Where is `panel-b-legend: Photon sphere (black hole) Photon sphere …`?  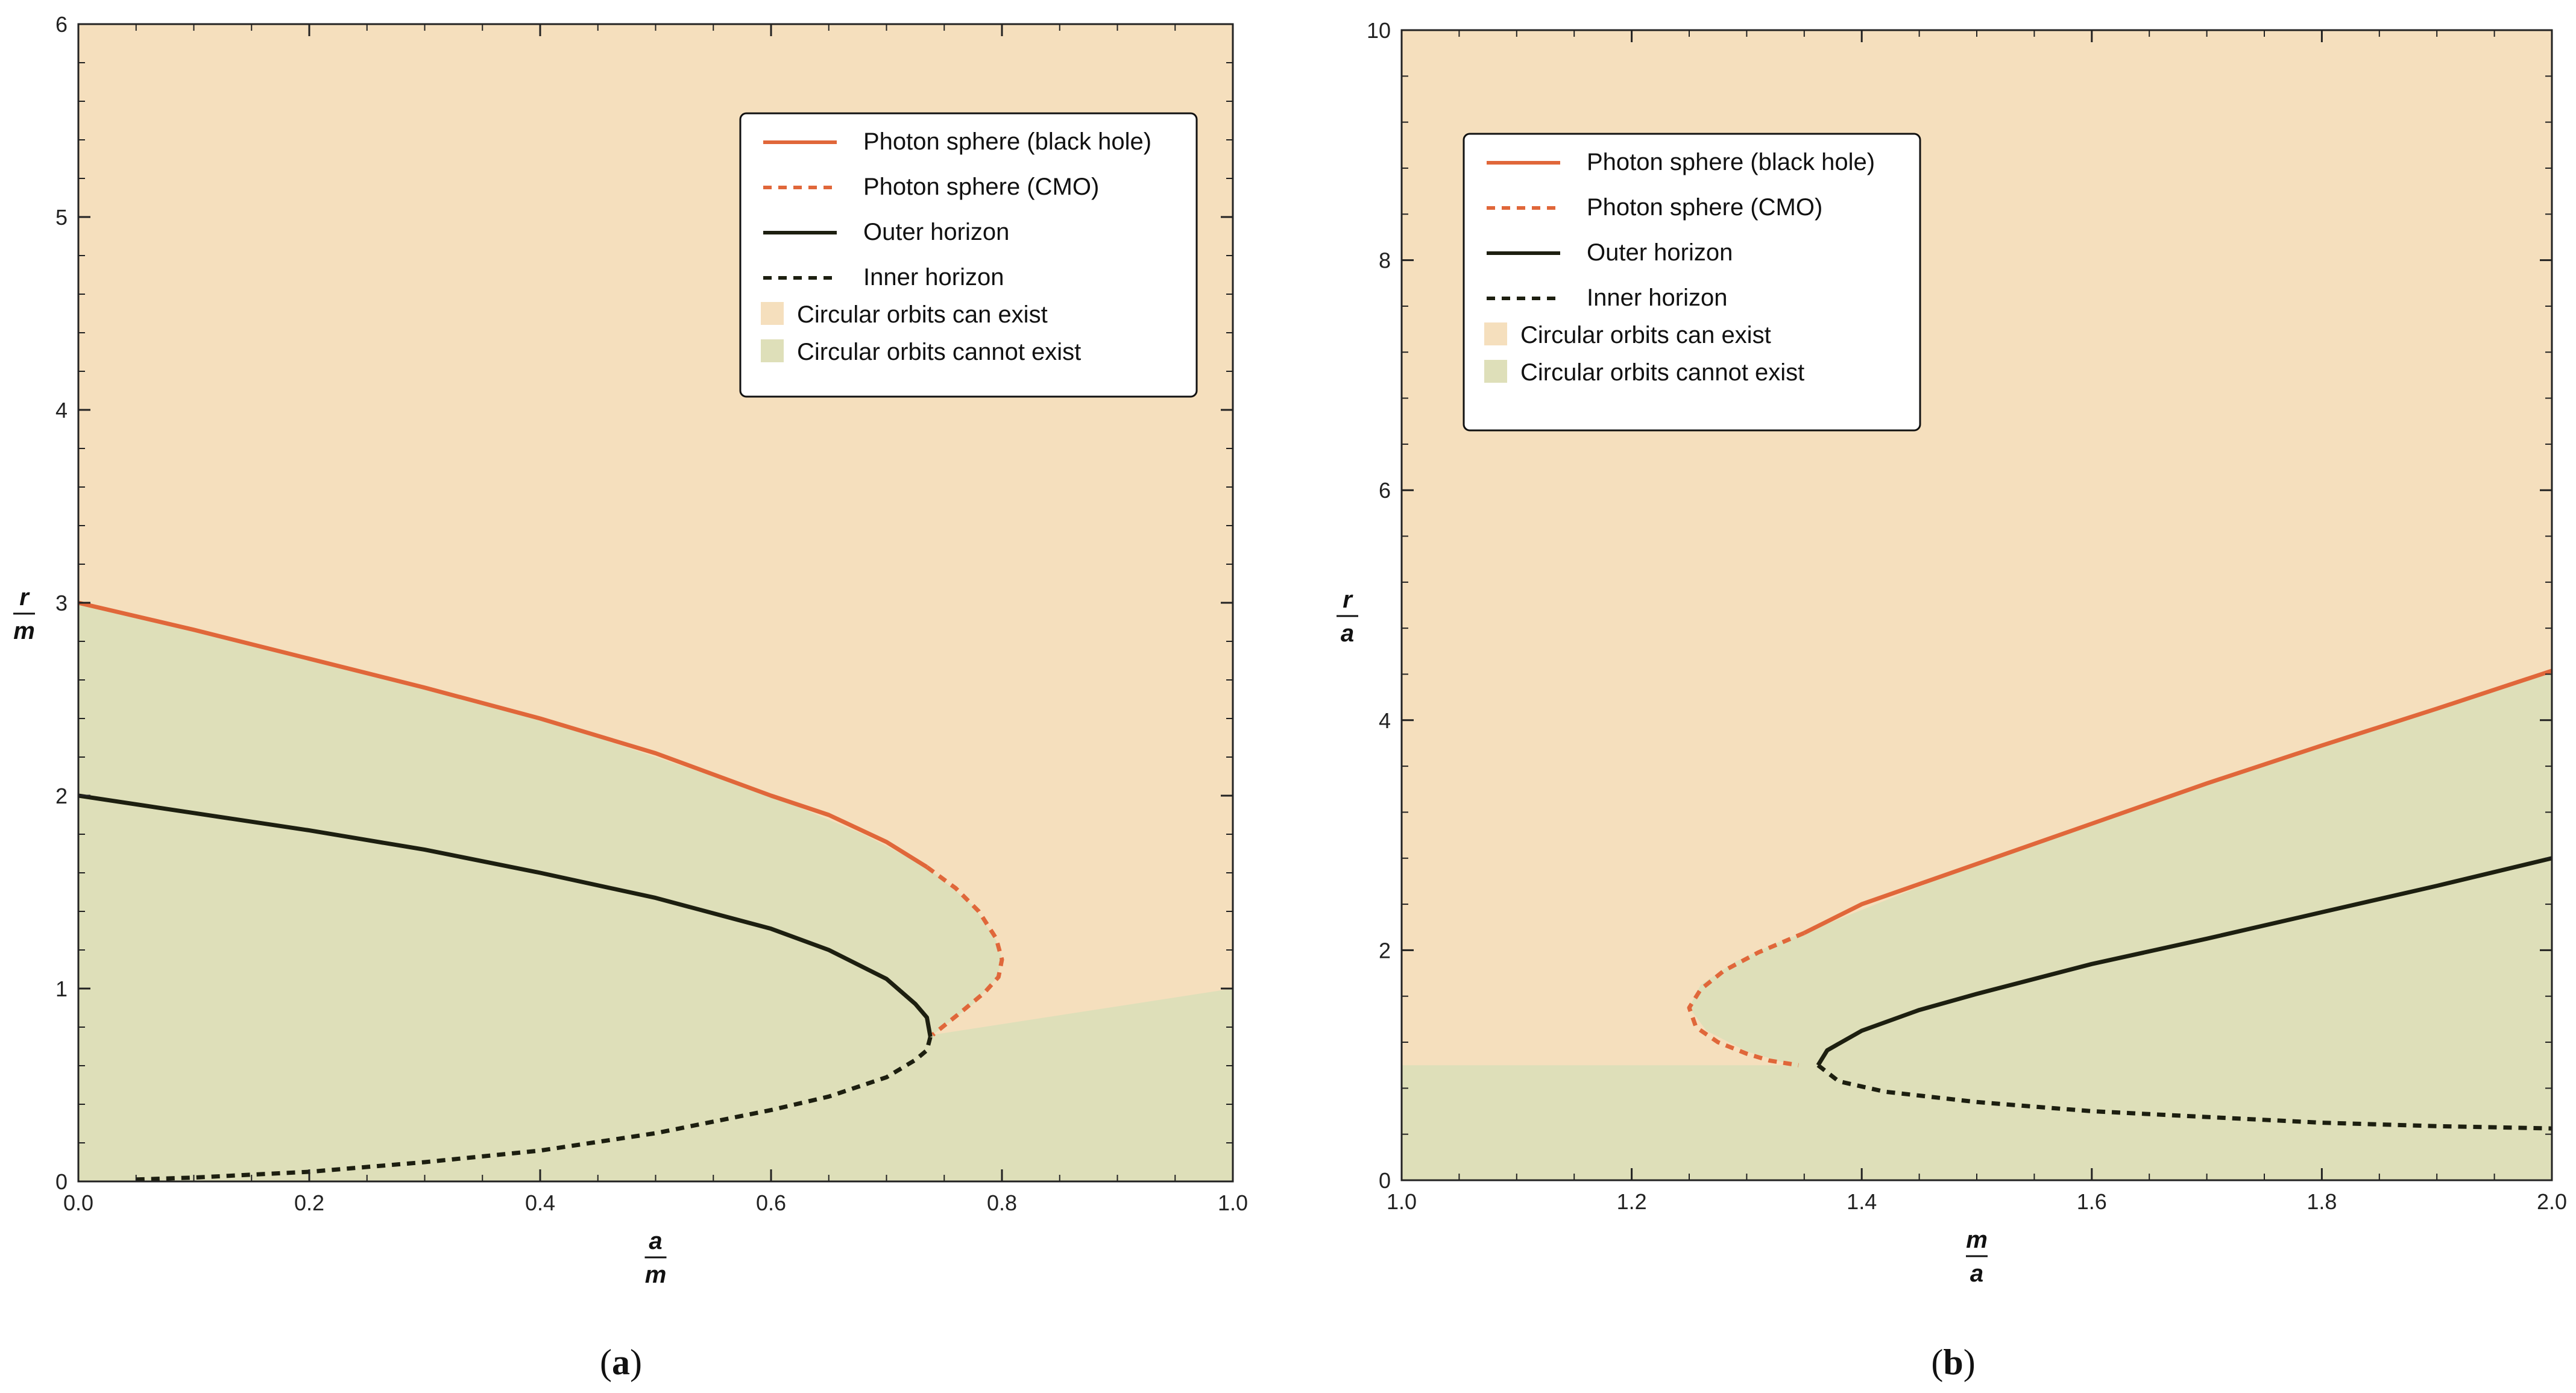
panel-b-legend: Photon sphere (black hole) Photon sphere … is located at coordinates (1692, 282).